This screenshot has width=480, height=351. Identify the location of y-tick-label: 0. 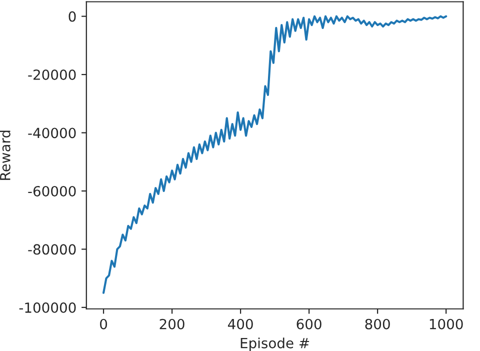
(72, 16).